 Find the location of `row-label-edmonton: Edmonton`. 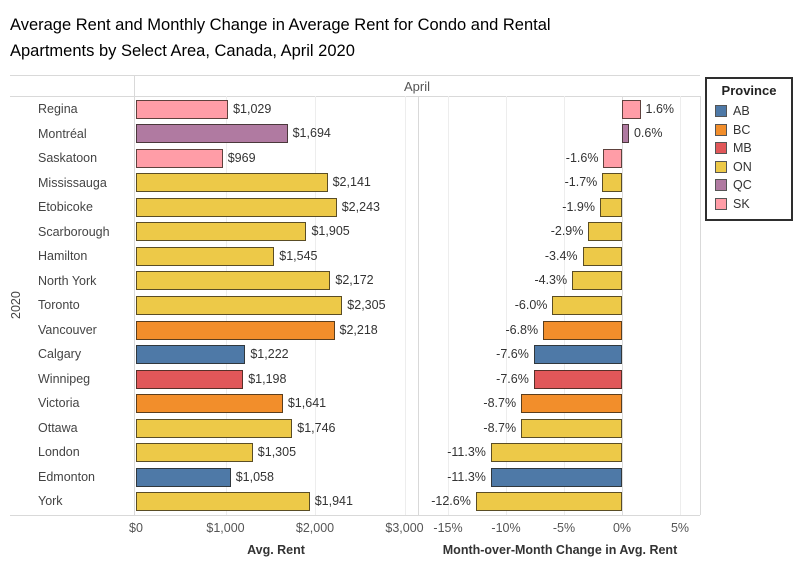

row-label-edmonton: Edmonton is located at coordinates (66, 476).